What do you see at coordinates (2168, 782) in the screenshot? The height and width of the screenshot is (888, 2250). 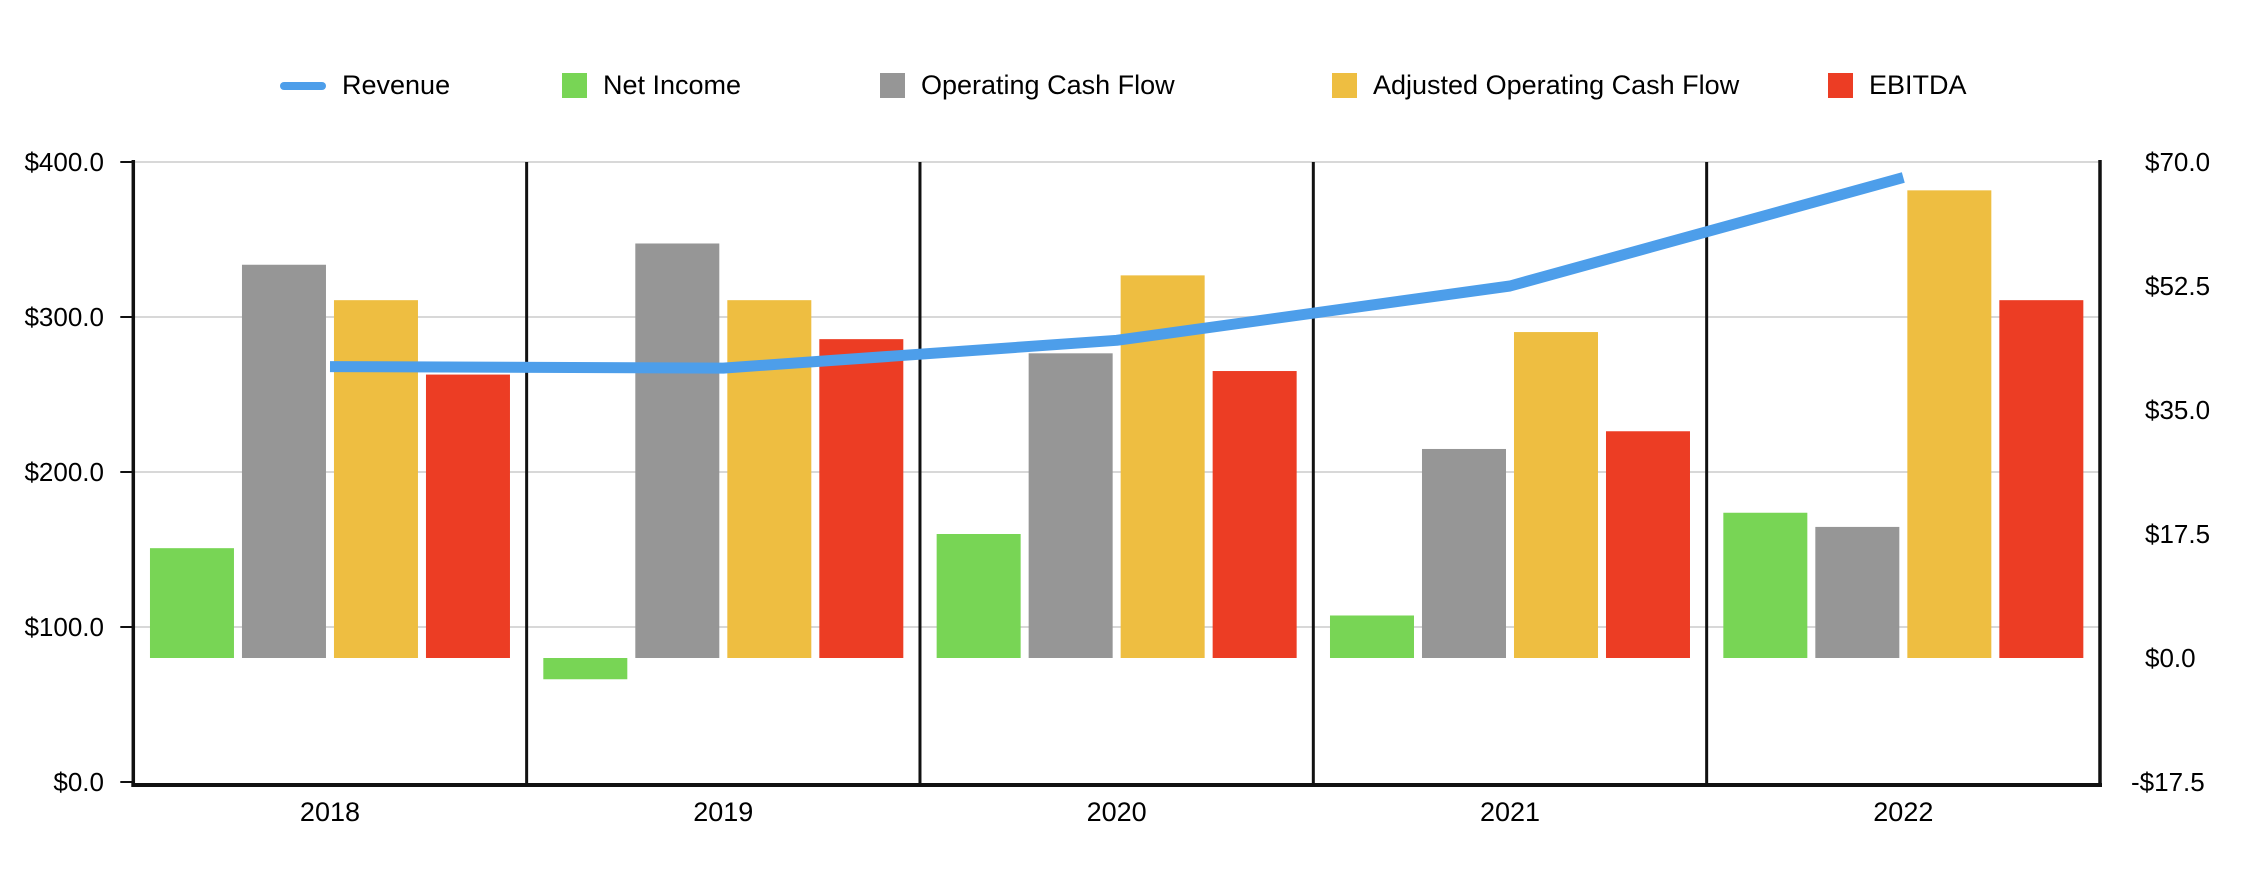 I see `right-axis-tick-label: -$17.5` at bounding box center [2168, 782].